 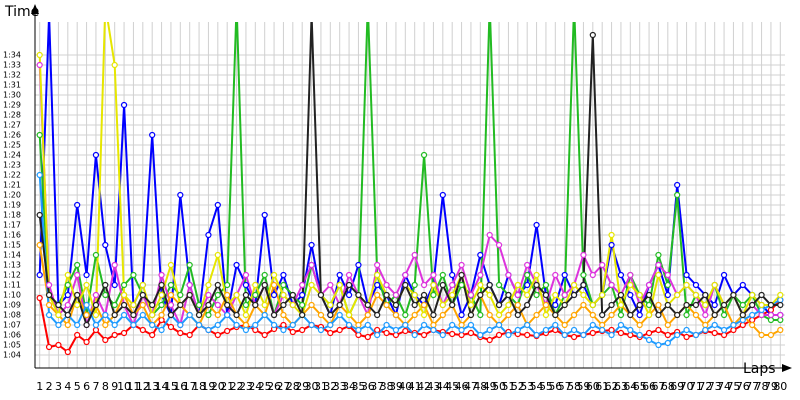 I want to click on x-tick-label: 71, so click(x=696, y=386).